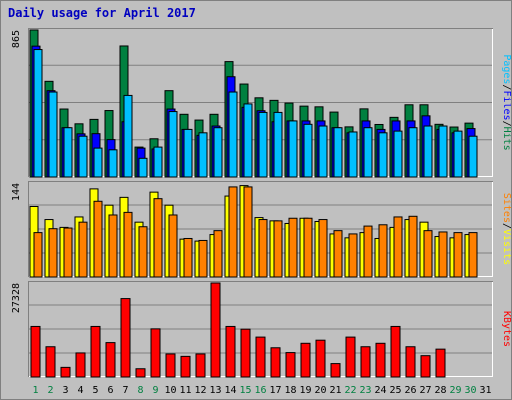 The height and width of the screenshot is (400, 512). I want to click on x-tick-label: 5, so click(95, 390).